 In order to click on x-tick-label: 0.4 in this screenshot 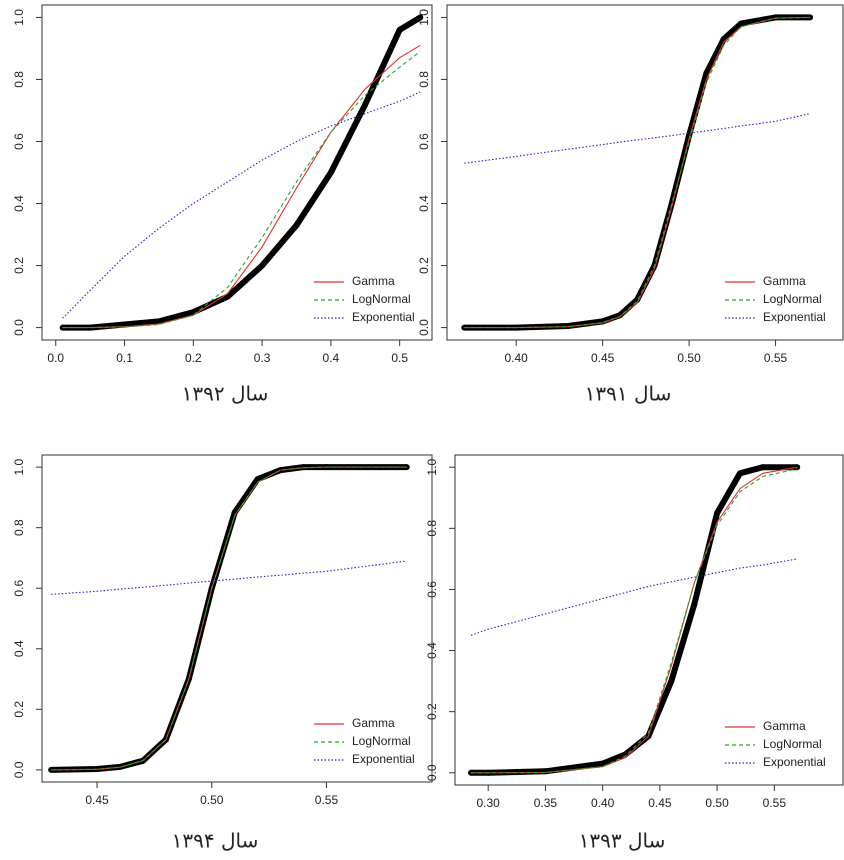, I will do `click(331, 358)`.